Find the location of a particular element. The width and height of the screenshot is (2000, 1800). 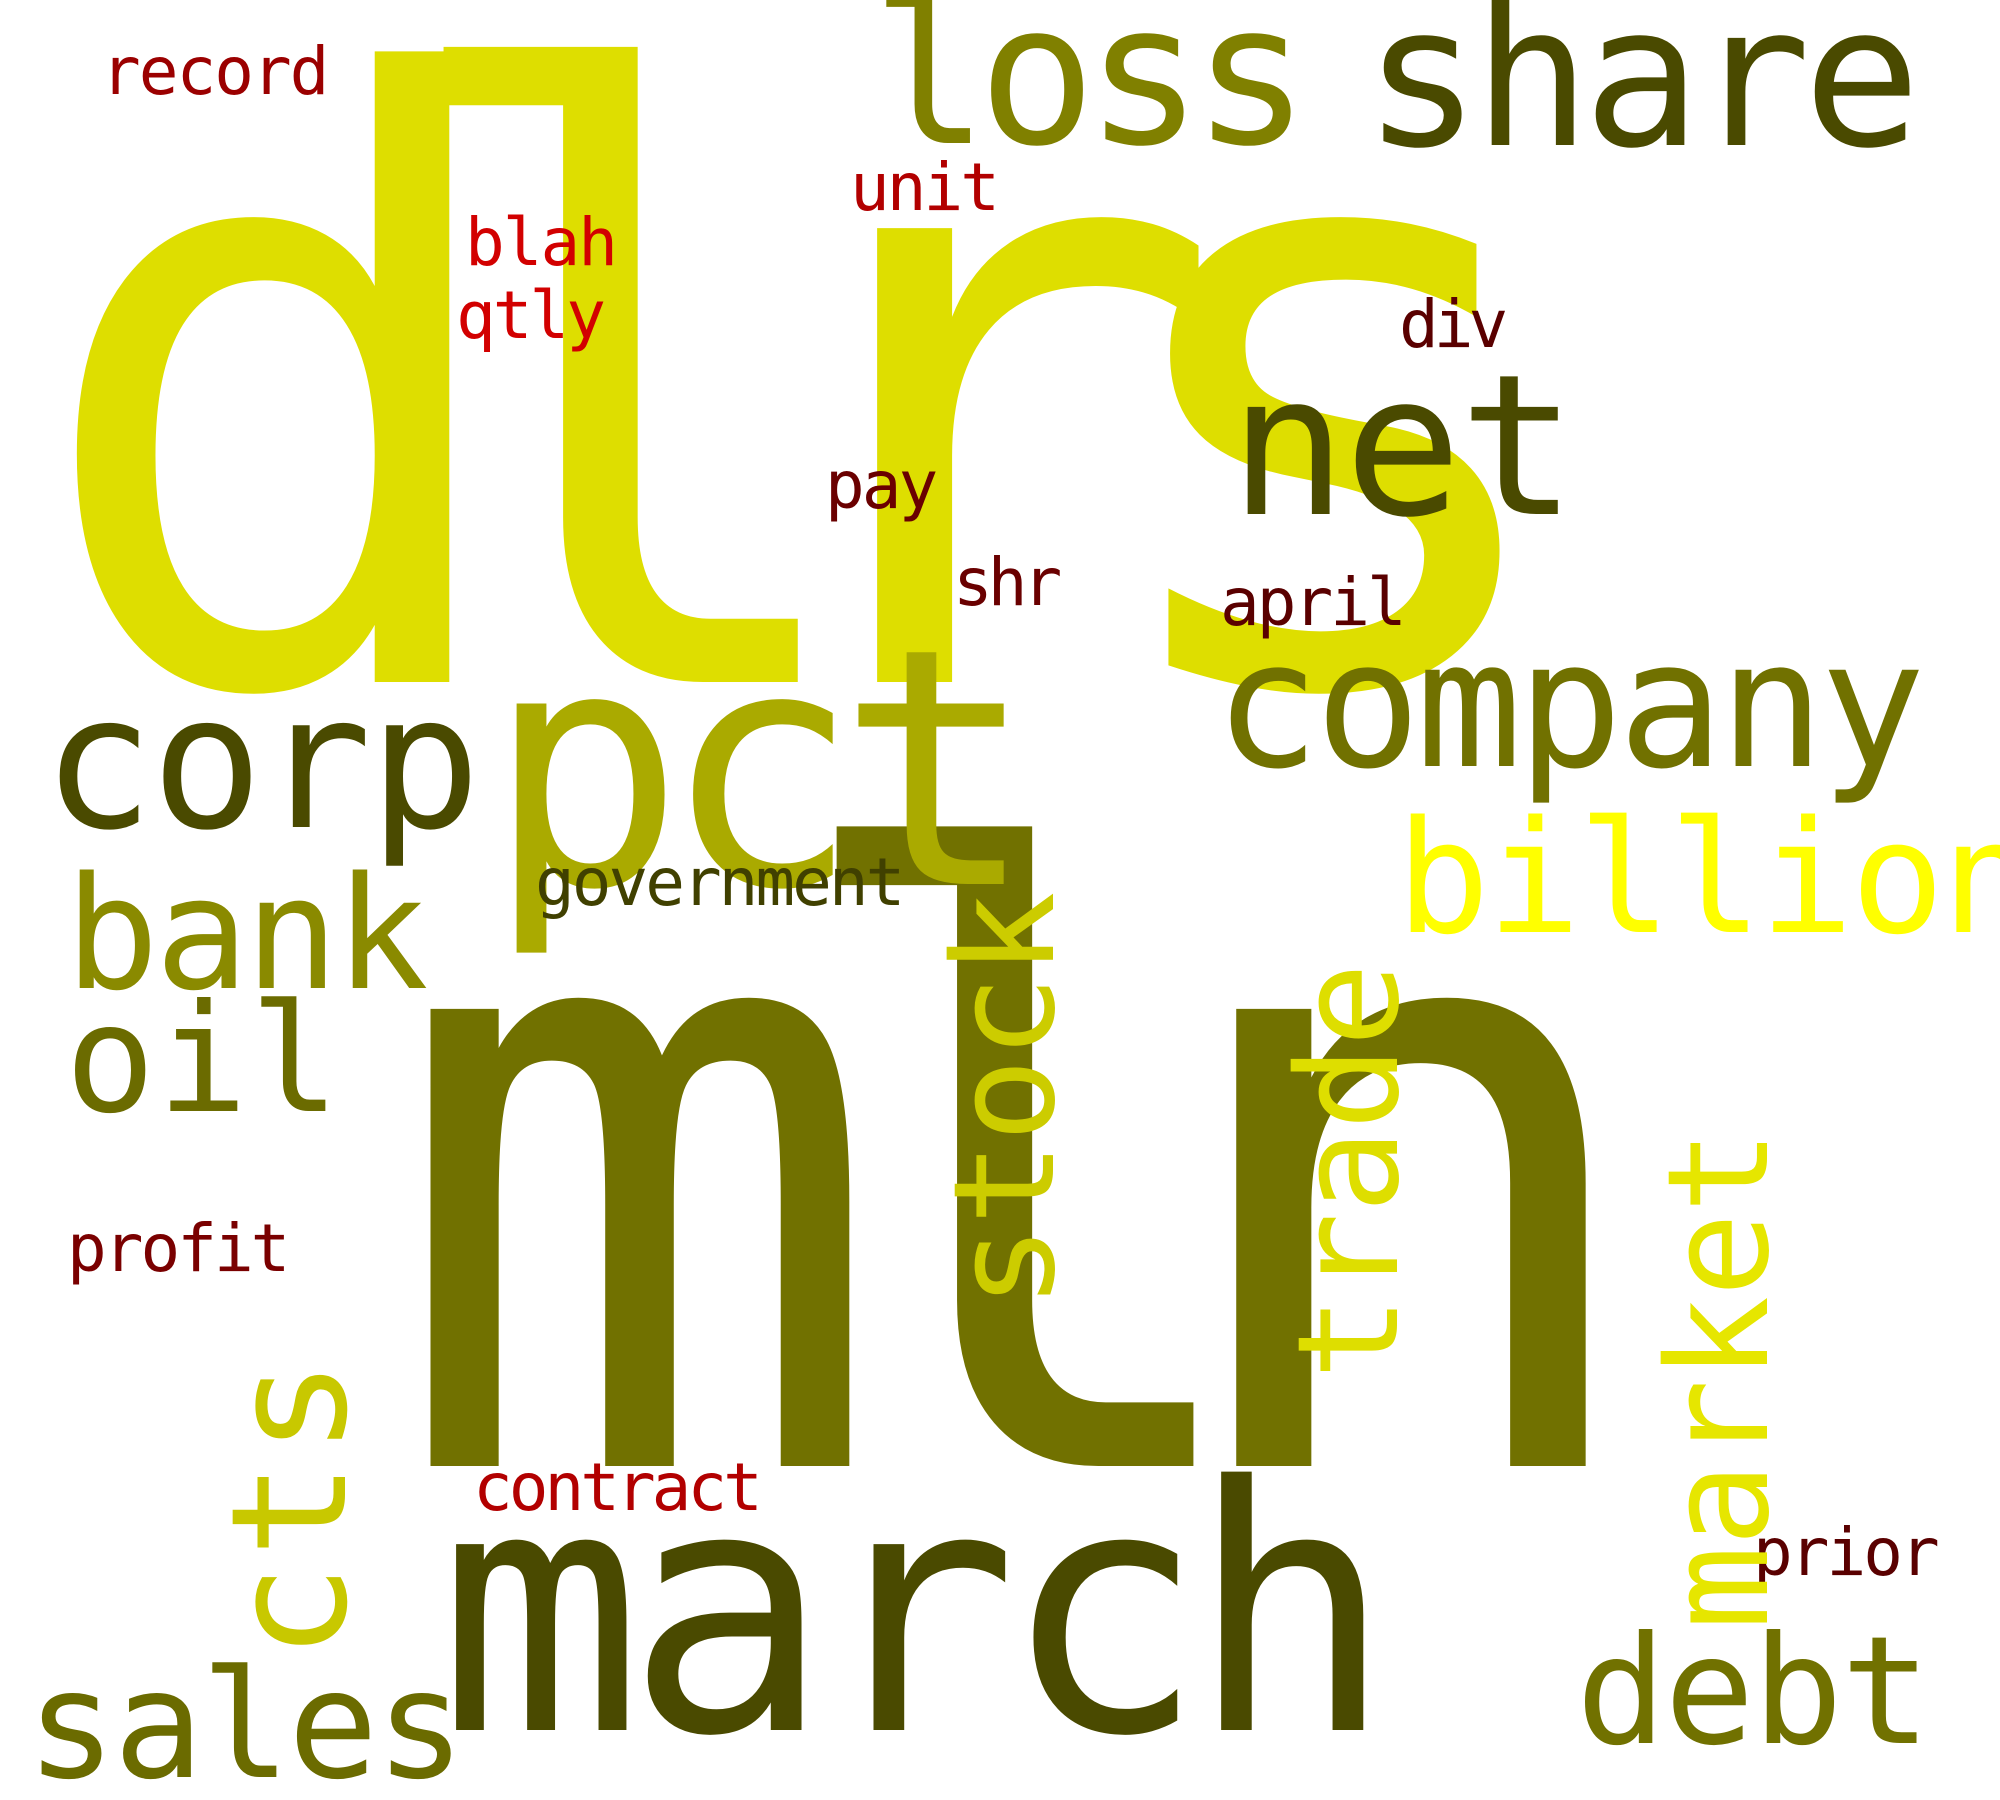

word-shr: shr is located at coordinates (1007, 582).